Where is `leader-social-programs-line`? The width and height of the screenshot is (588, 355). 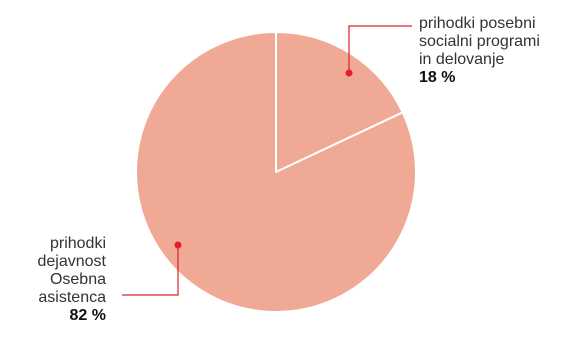
leader-social-programs-line is located at coordinates (380, 49).